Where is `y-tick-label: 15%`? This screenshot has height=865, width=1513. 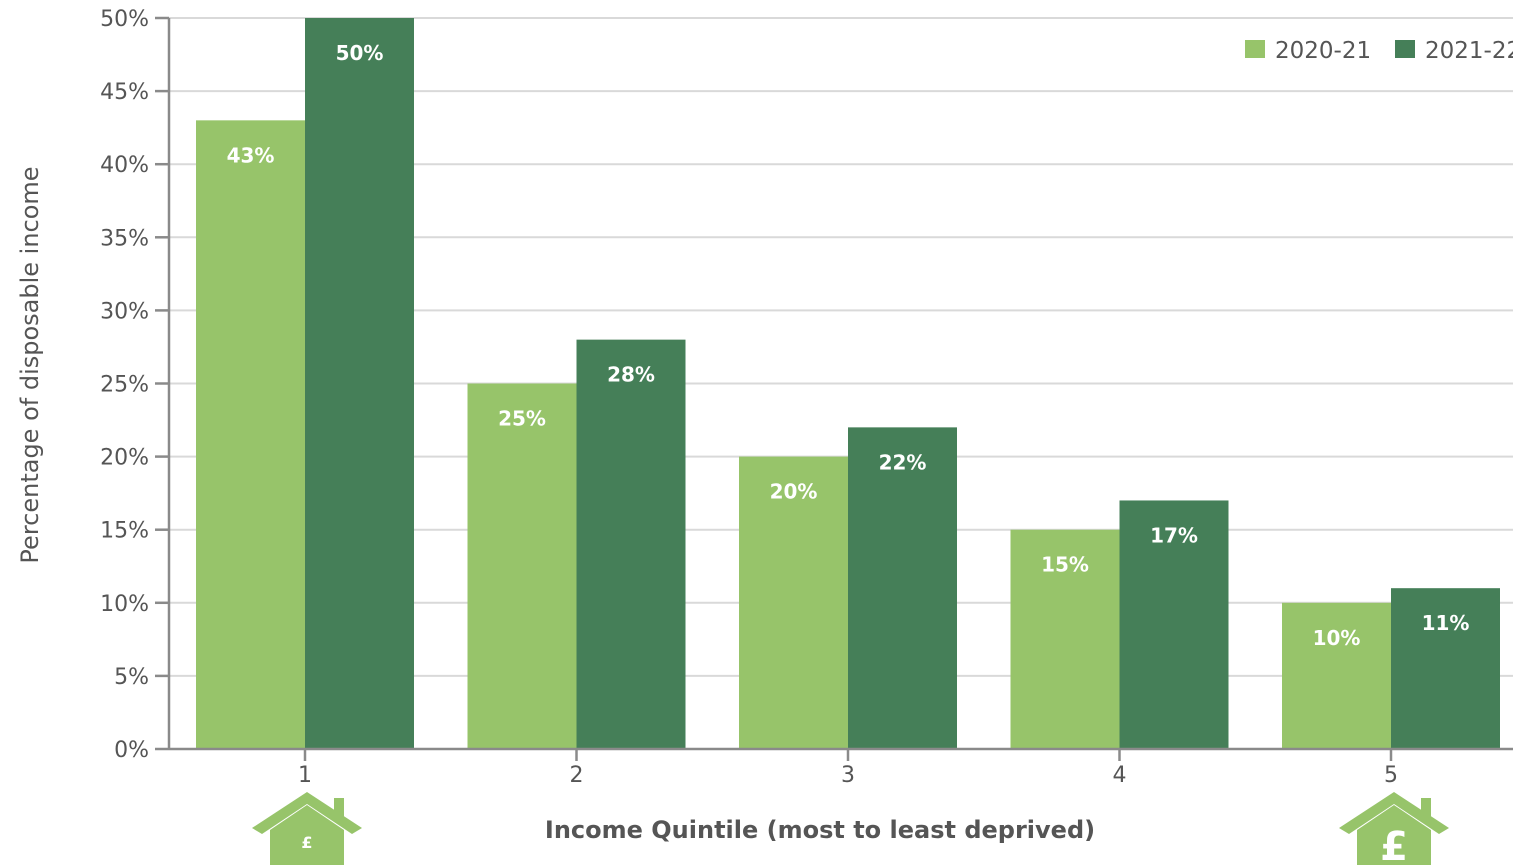 y-tick-label: 15% is located at coordinates (124, 531).